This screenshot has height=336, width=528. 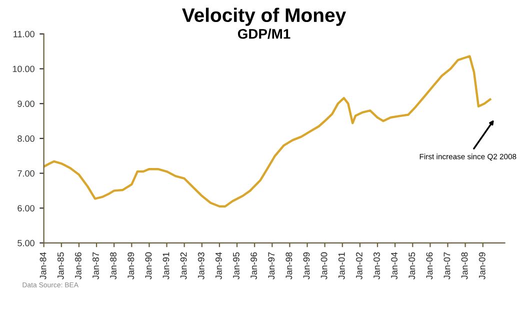 What do you see at coordinates (289, 266) in the screenshot?
I see `x-tick-label: Jan-98` at bounding box center [289, 266].